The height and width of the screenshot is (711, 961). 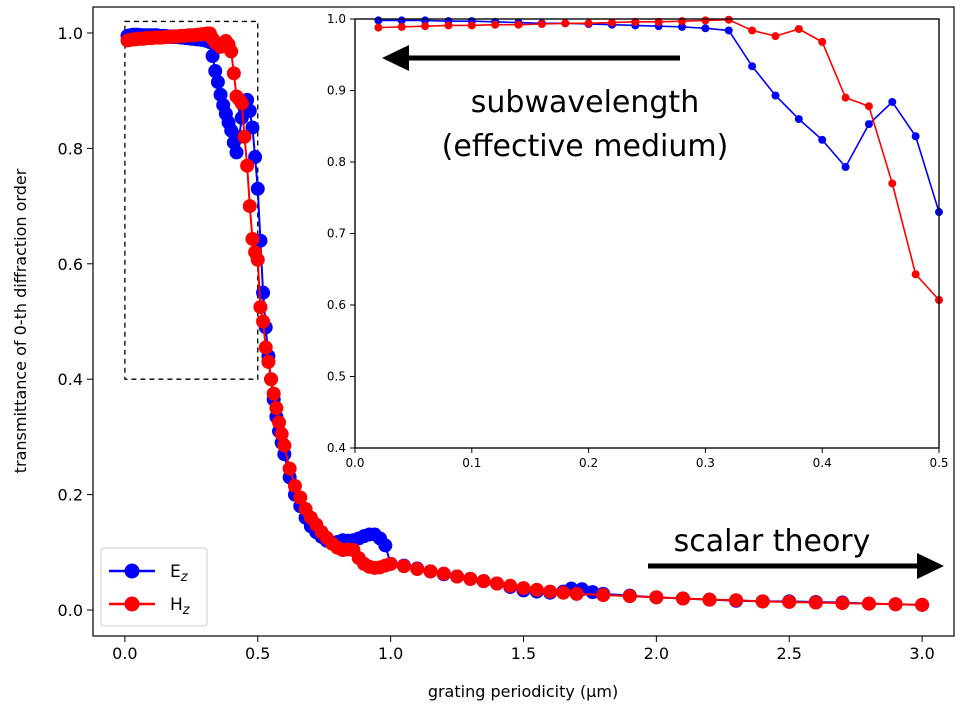 What do you see at coordinates (705, 463) in the screenshot?
I see `inset-x-tick-label: 0.3` at bounding box center [705, 463].